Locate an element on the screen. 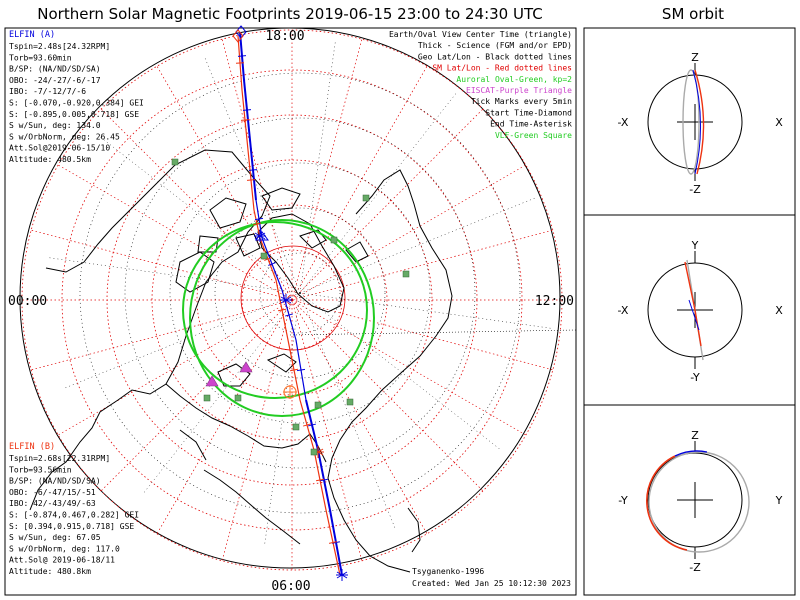 Image resolution: width=800 pixels, height=600 pixels. axis-label-left: -X is located at coordinates (623, 122).